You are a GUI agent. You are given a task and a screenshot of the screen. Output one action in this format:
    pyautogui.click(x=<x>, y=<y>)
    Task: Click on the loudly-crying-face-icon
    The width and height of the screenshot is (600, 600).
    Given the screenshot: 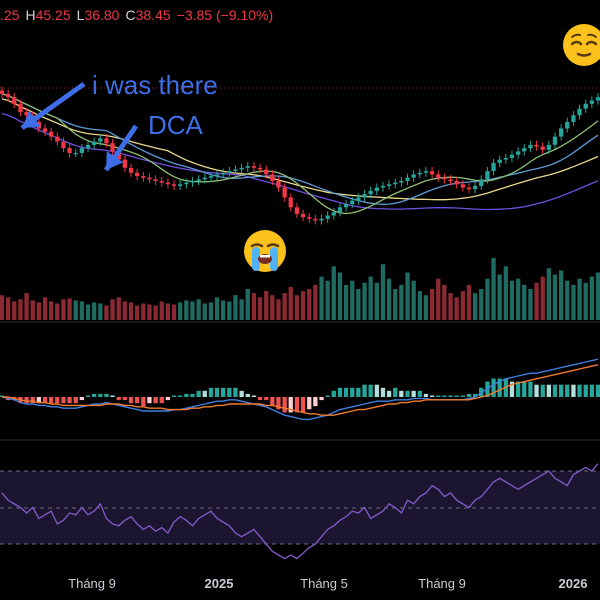 What is the action you would take?
    pyautogui.click(x=265, y=251)
    